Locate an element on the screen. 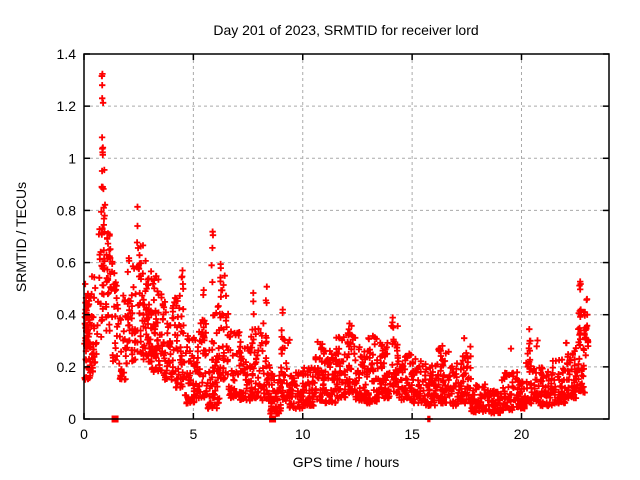 The height and width of the screenshot is (480, 640). x-tick-label: 5 is located at coordinates (193, 434).